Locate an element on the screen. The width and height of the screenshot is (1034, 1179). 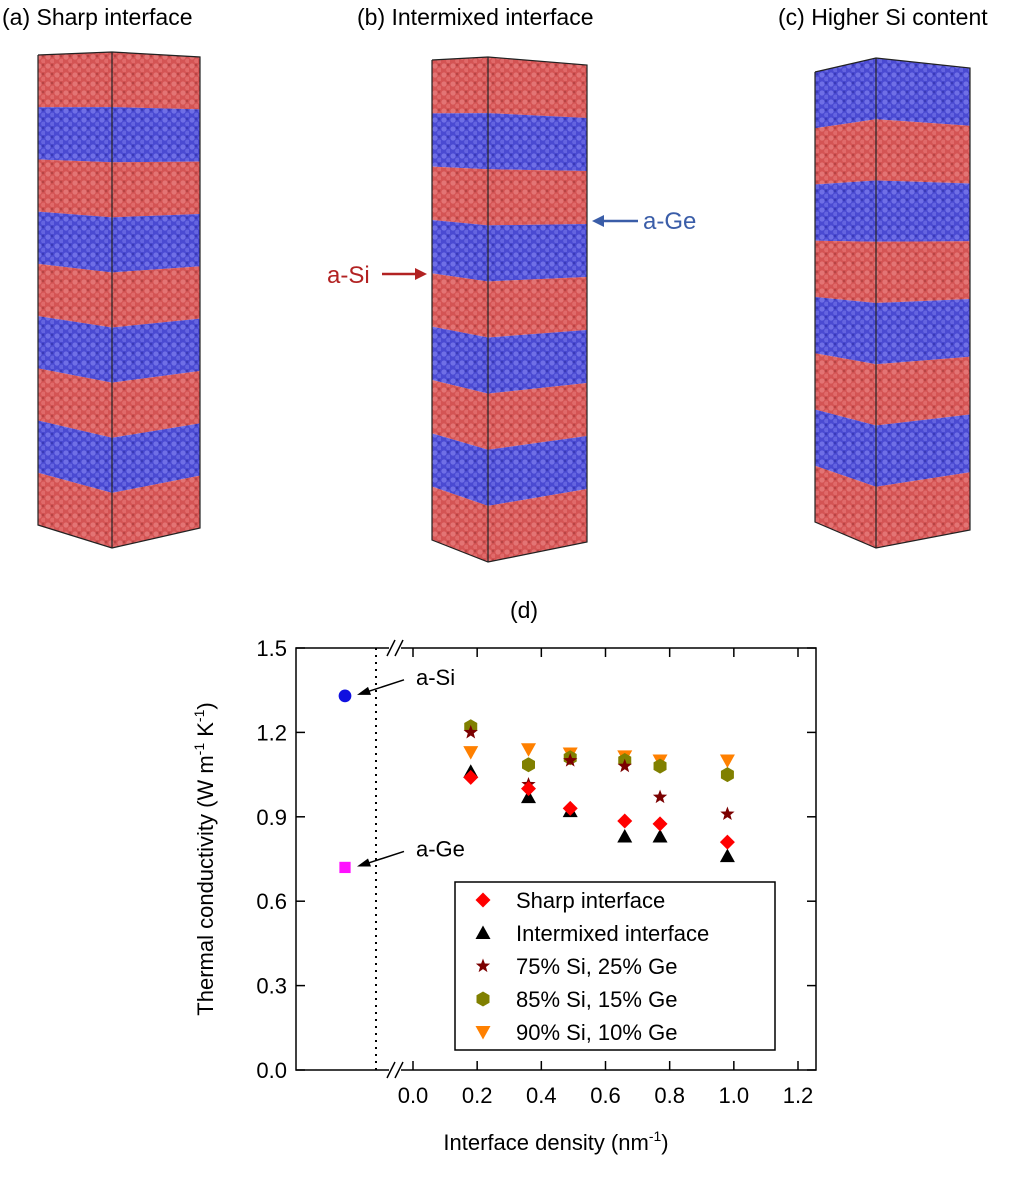
data-marks is located at coordinates (599, 791).